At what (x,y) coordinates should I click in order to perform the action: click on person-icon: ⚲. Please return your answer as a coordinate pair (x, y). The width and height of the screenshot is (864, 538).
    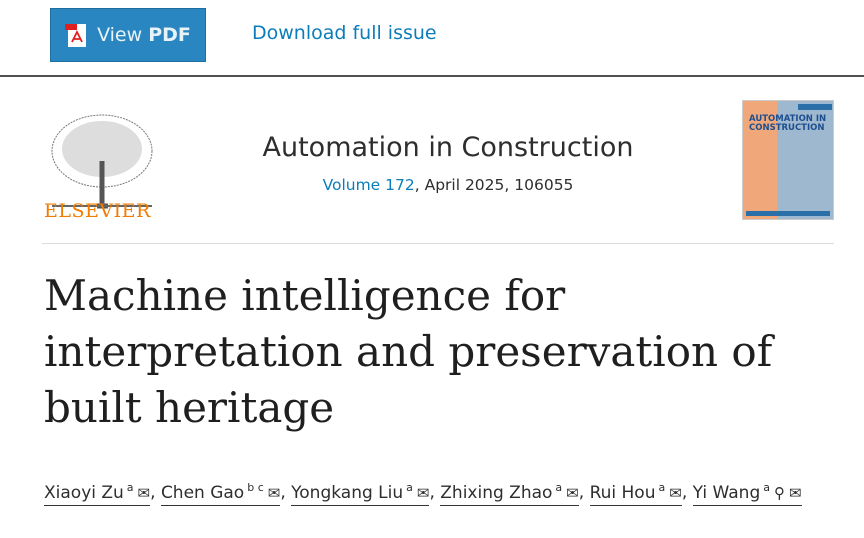
    Looking at the image, I should click on (779, 492).